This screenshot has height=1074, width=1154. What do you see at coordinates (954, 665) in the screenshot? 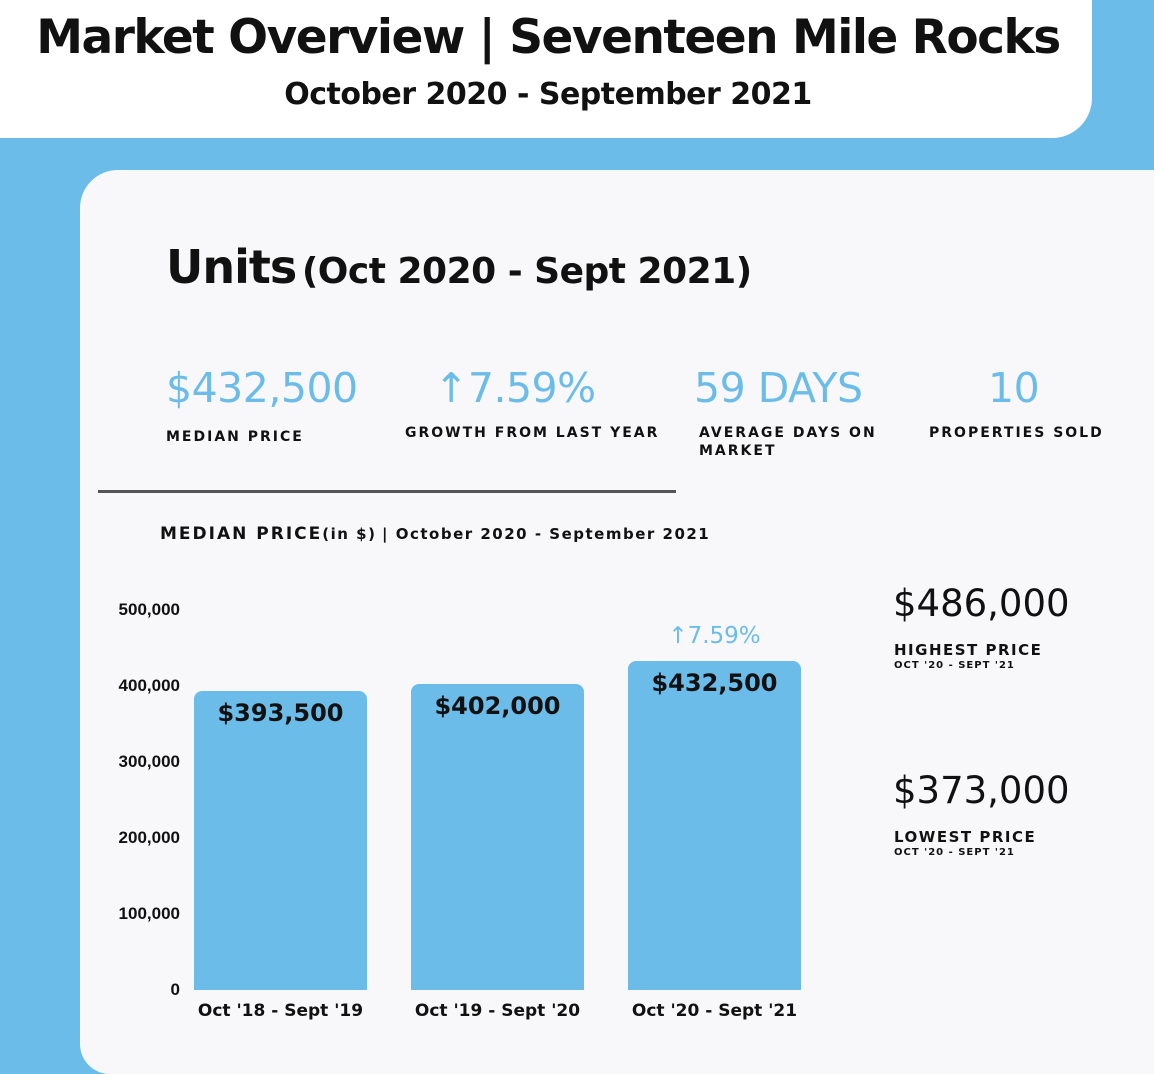
I see `highest-price-period: OCT '20 - SEPT '21` at bounding box center [954, 665].